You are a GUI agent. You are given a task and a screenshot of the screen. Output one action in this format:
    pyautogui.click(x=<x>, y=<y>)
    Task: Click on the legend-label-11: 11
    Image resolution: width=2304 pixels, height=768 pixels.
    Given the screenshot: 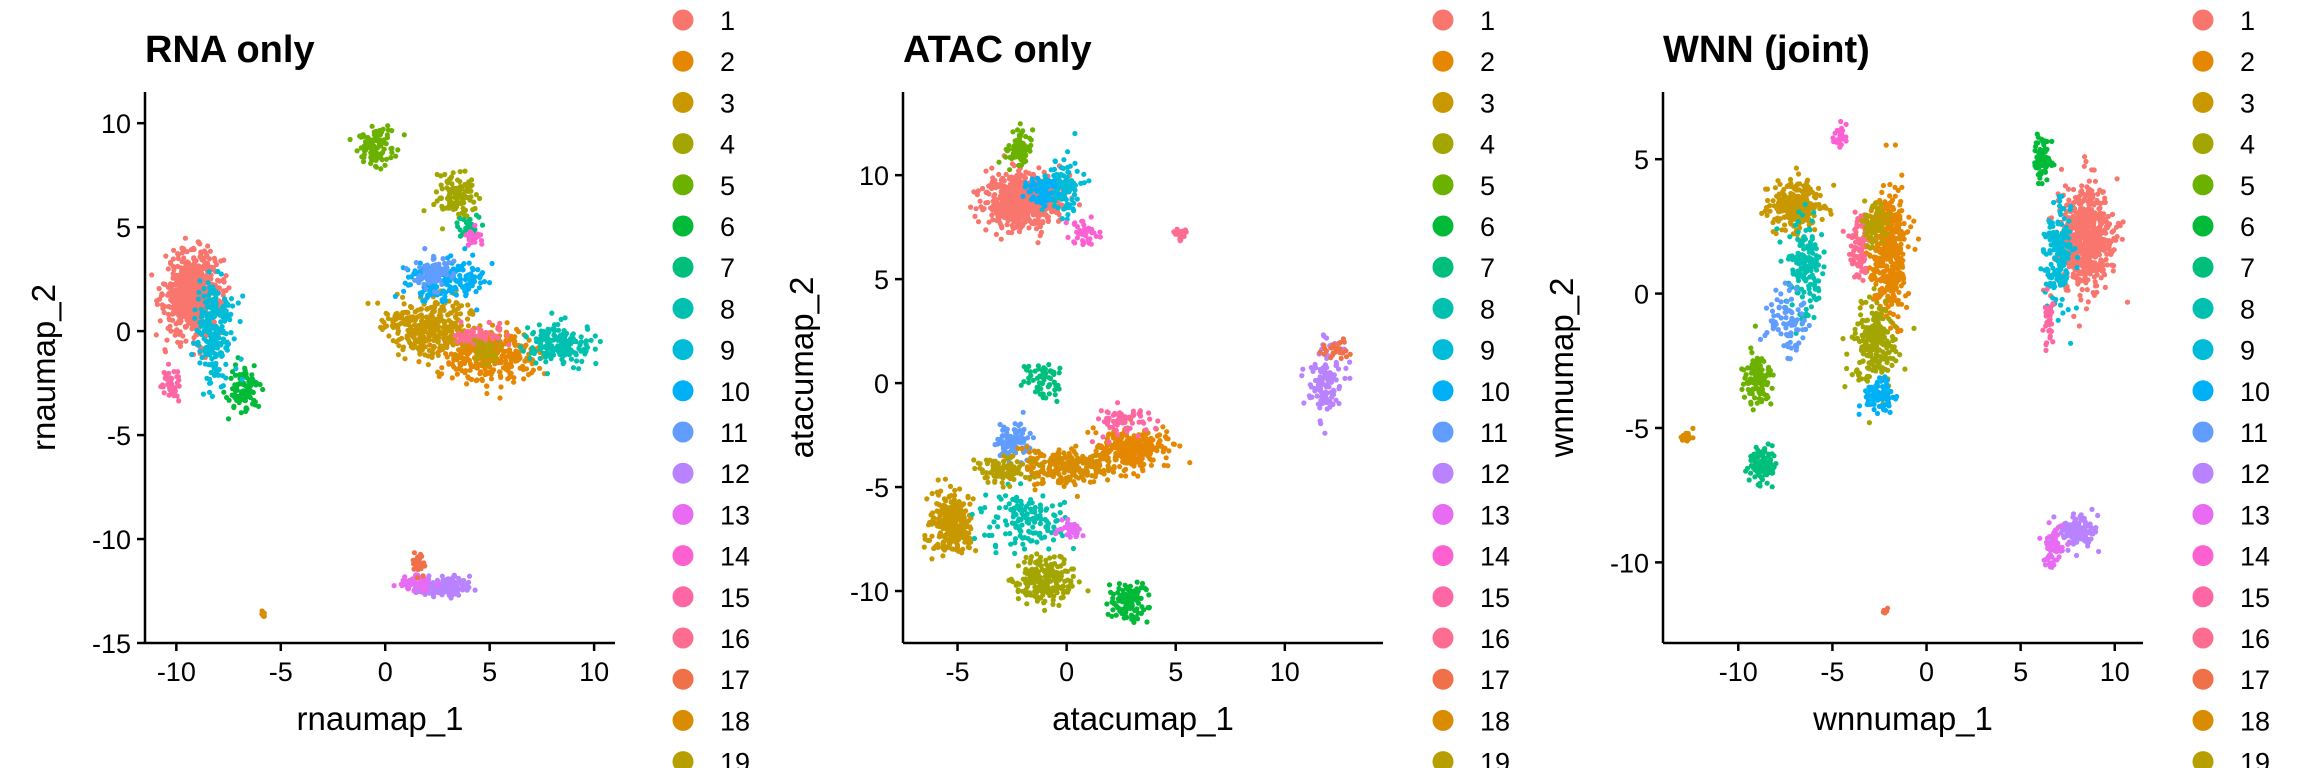 What is the action you would take?
    pyautogui.click(x=734, y=433)
    